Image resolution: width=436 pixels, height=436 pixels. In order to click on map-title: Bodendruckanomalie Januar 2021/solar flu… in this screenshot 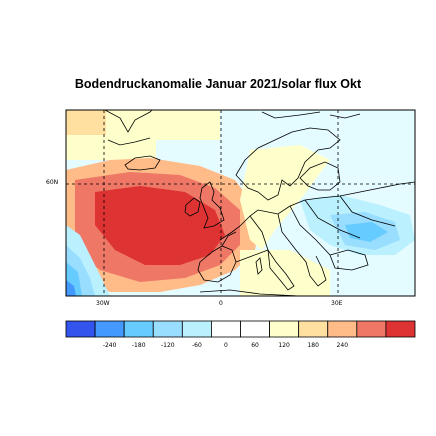, I will do `click(218, 84)`.